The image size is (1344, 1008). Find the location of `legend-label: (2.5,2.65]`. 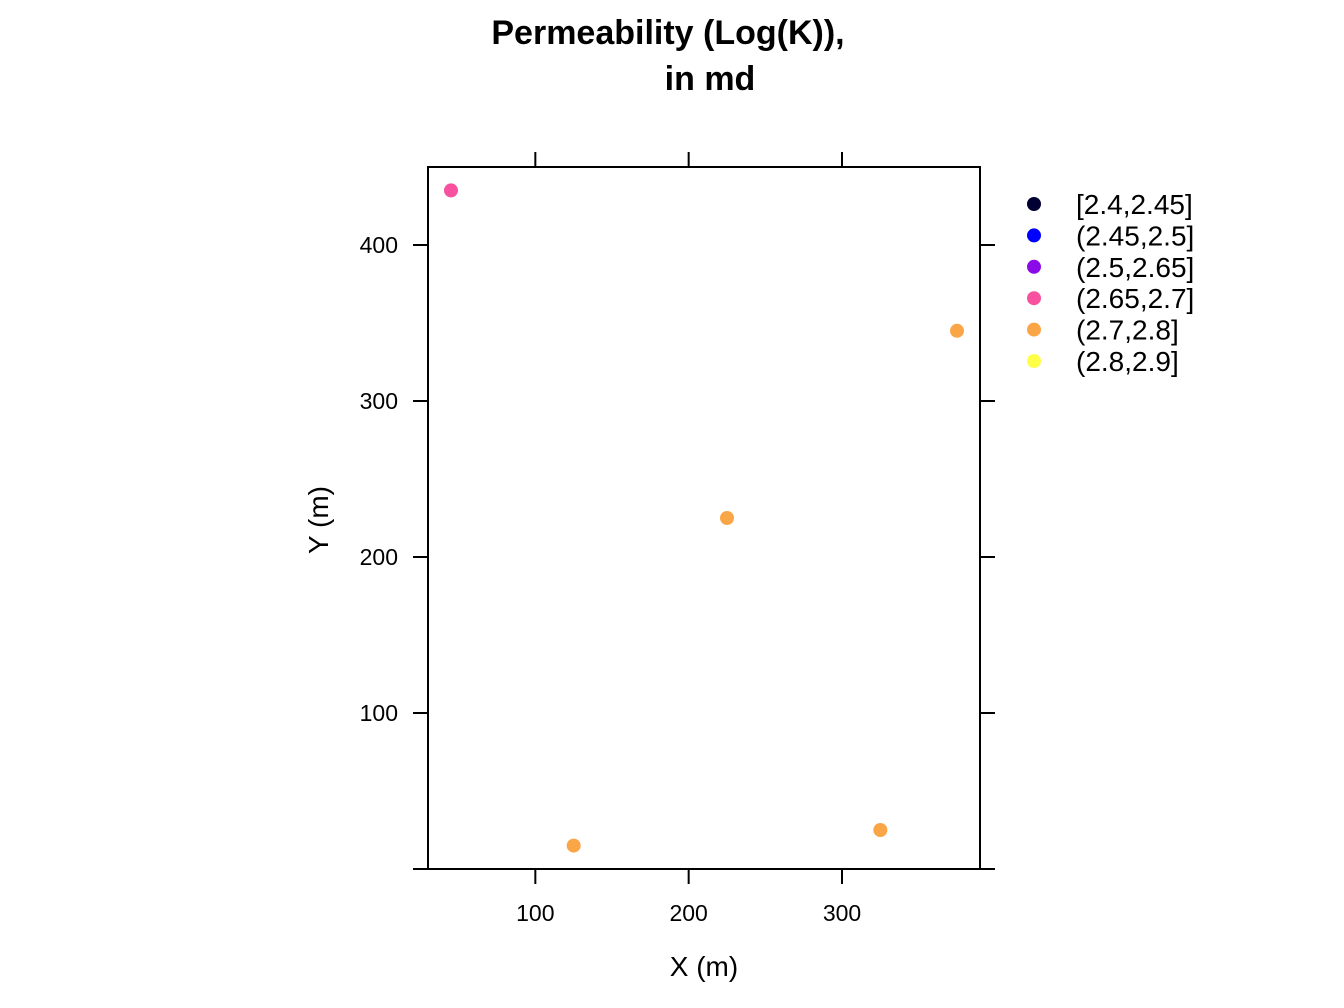

legend-label: (2.5,2.65] is located at coordinates (1135, 267).